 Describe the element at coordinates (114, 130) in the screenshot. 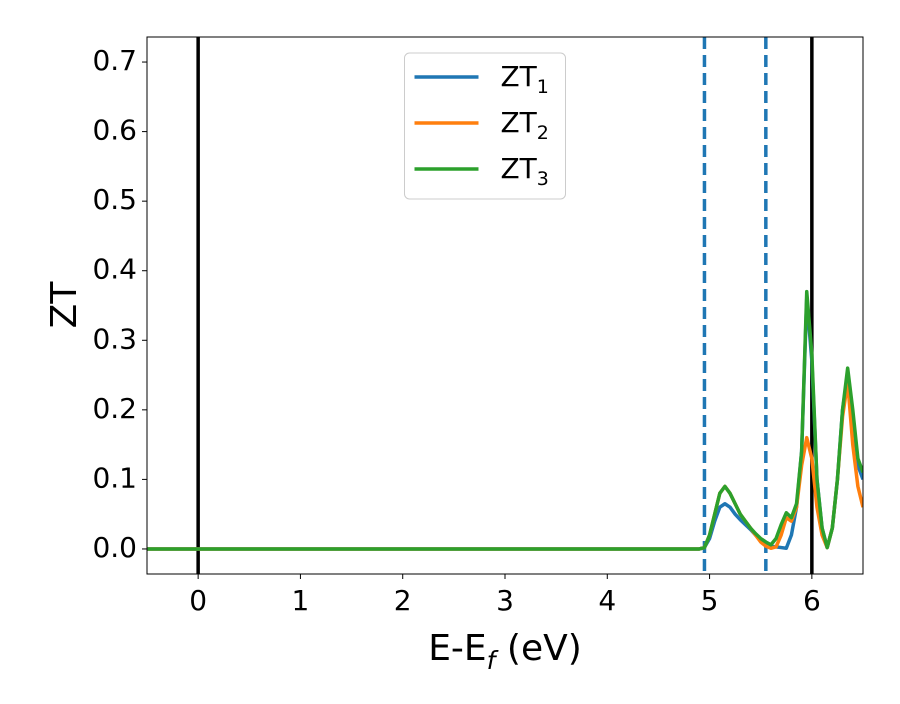

I see `y-tick-label: 0.6` at that location.